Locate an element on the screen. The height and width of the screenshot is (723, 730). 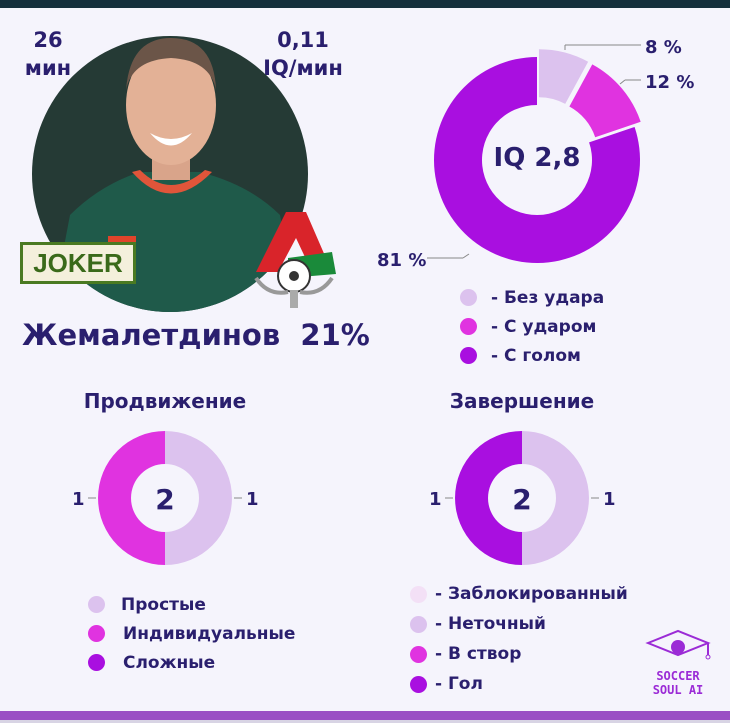
player-name-line: Жемалетдинов 21% is located at coordinates (196, 335).